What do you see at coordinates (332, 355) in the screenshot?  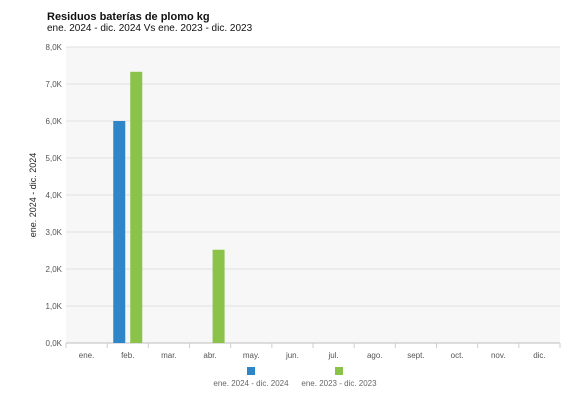 I see `x-tick-label: jul.` at bounding box center [332, 355].